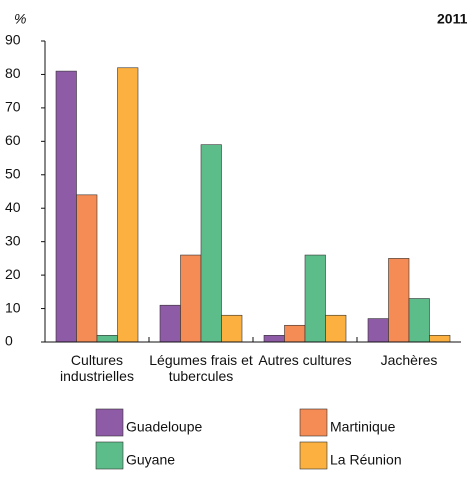 Image resolution: width=470 pixels, height=482 pixels. What do you see at coordinates (201, 368) in the screenshot?
I see `x-tick-label: Légumes frais et tubercules` at bounding box center [201, 368].